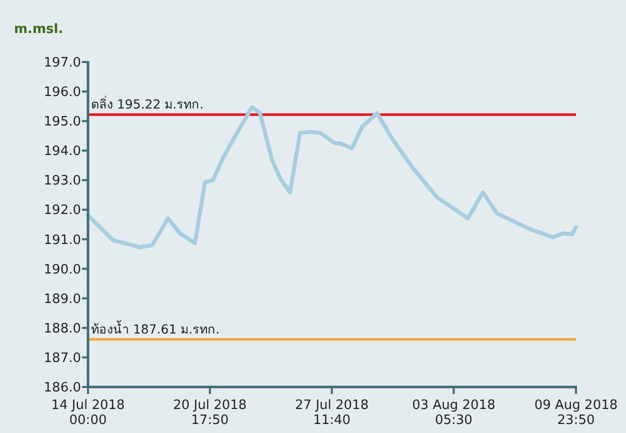  What do you see at coordinates (62, 328) in the screenshot?
I see `y-tick-label: 188.0` at bounding box center [62, 328].